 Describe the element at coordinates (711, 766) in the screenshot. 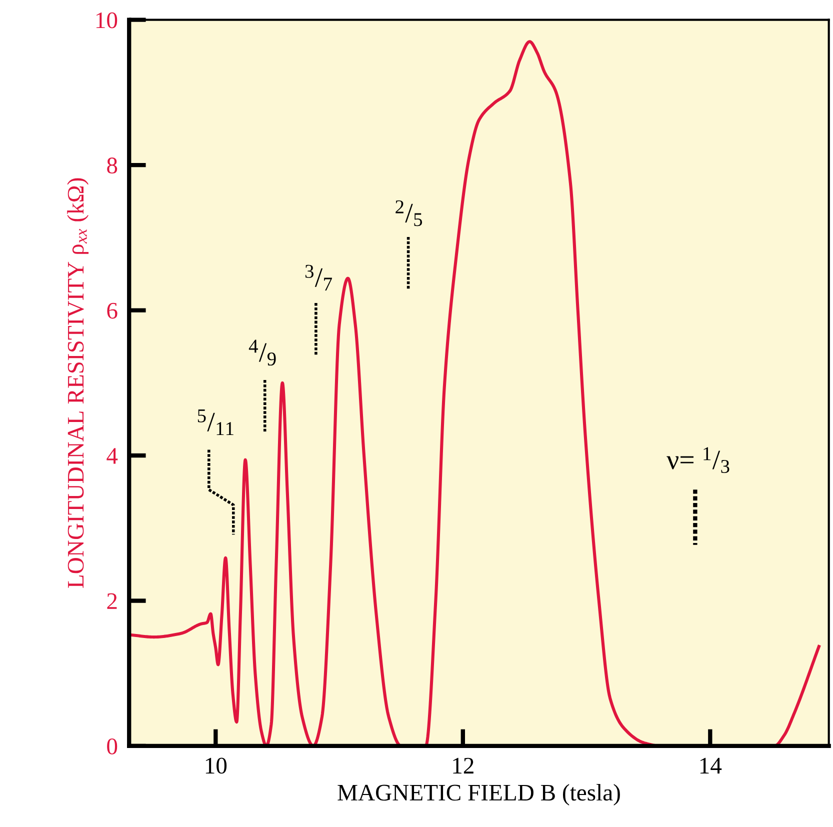

I see `x-tick-label: 14` at that location.